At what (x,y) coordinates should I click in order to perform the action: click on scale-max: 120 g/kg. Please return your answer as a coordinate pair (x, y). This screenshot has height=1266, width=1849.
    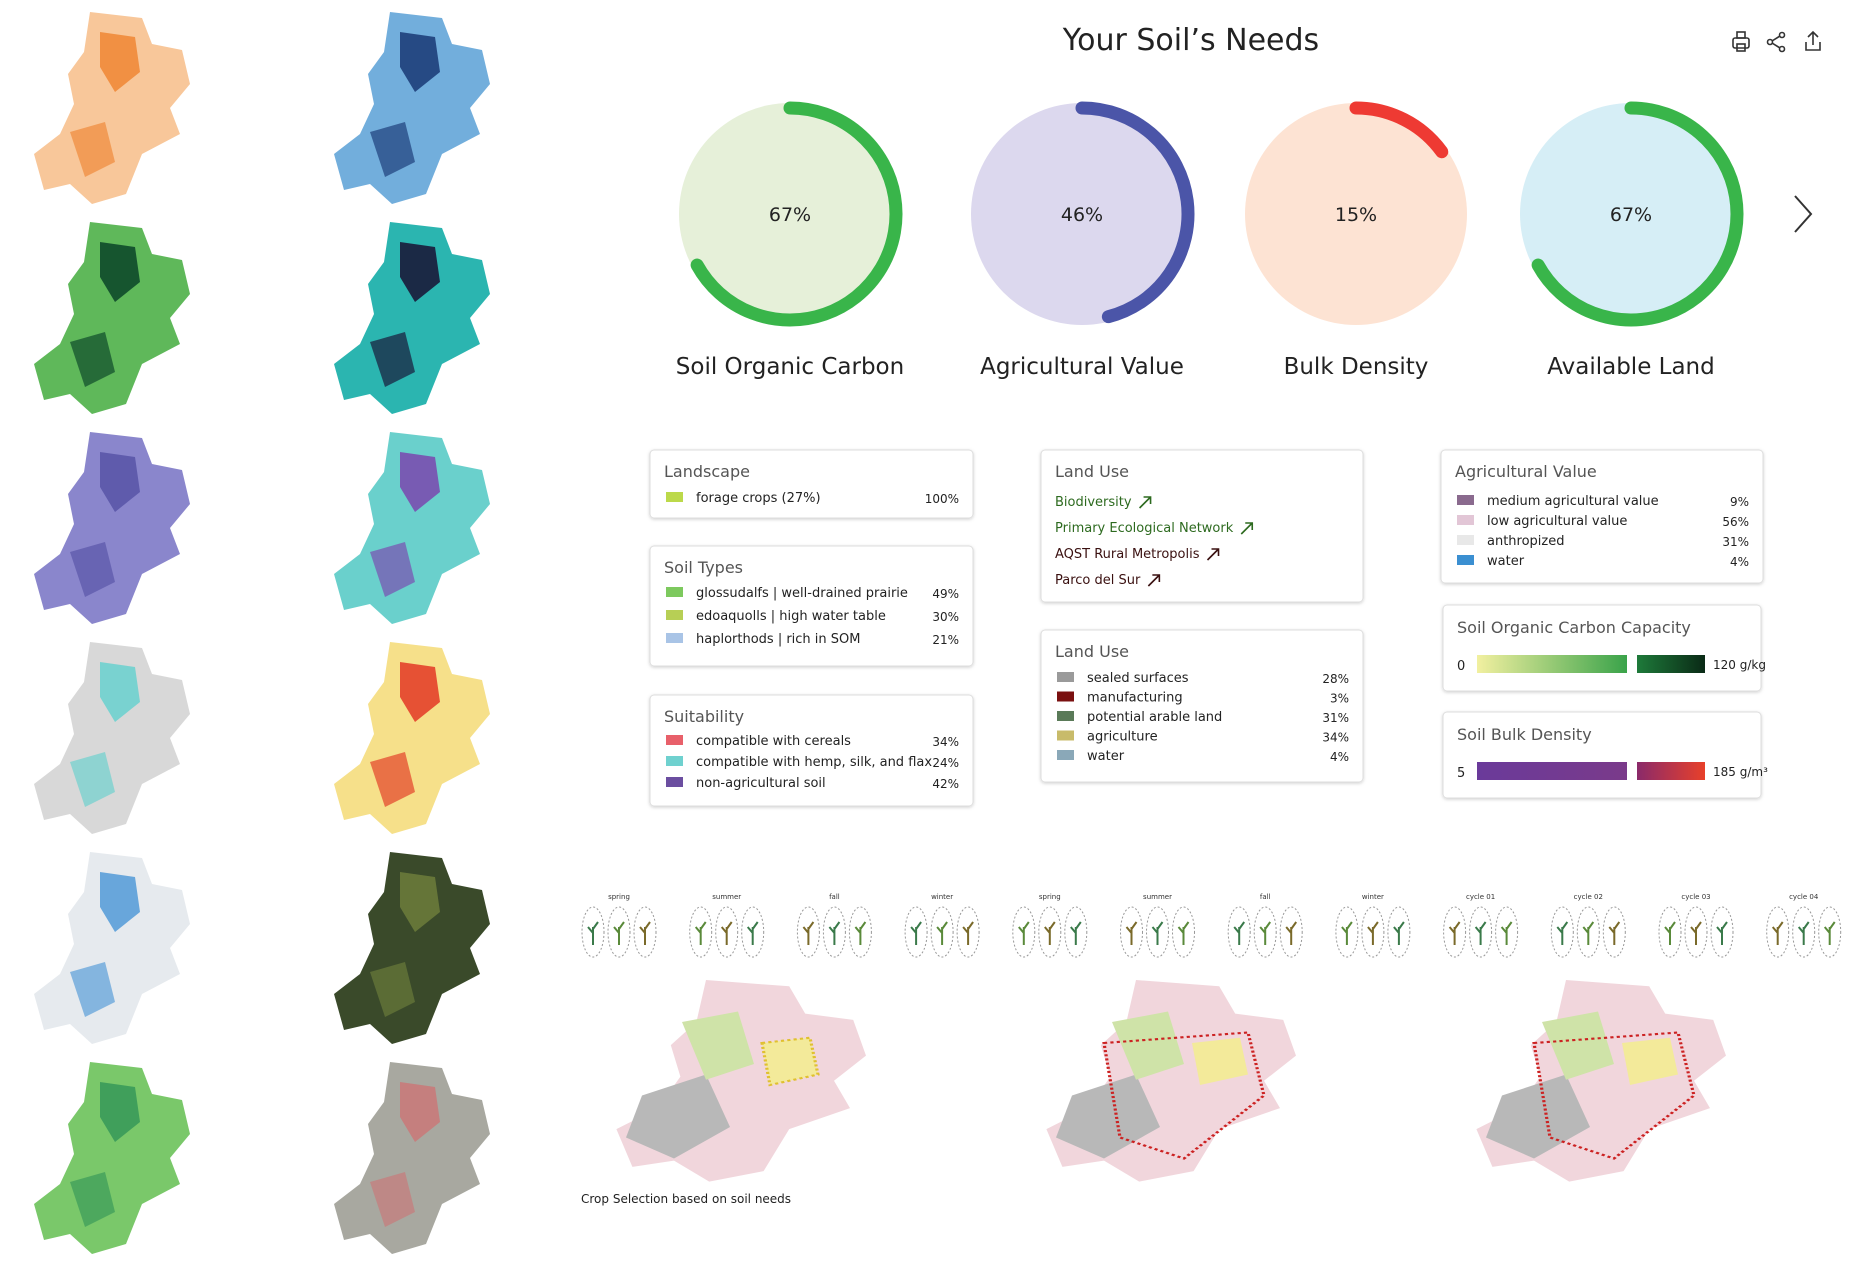
    Looking at the image, I should click on (1739, 665).